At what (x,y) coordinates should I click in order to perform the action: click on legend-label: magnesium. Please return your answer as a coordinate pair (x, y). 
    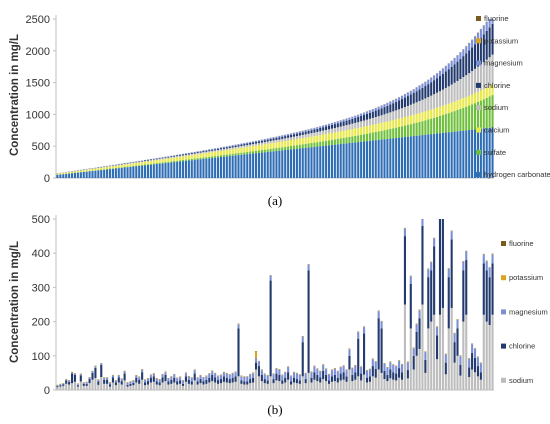
    Looking at the image, I should click on (503, 63).